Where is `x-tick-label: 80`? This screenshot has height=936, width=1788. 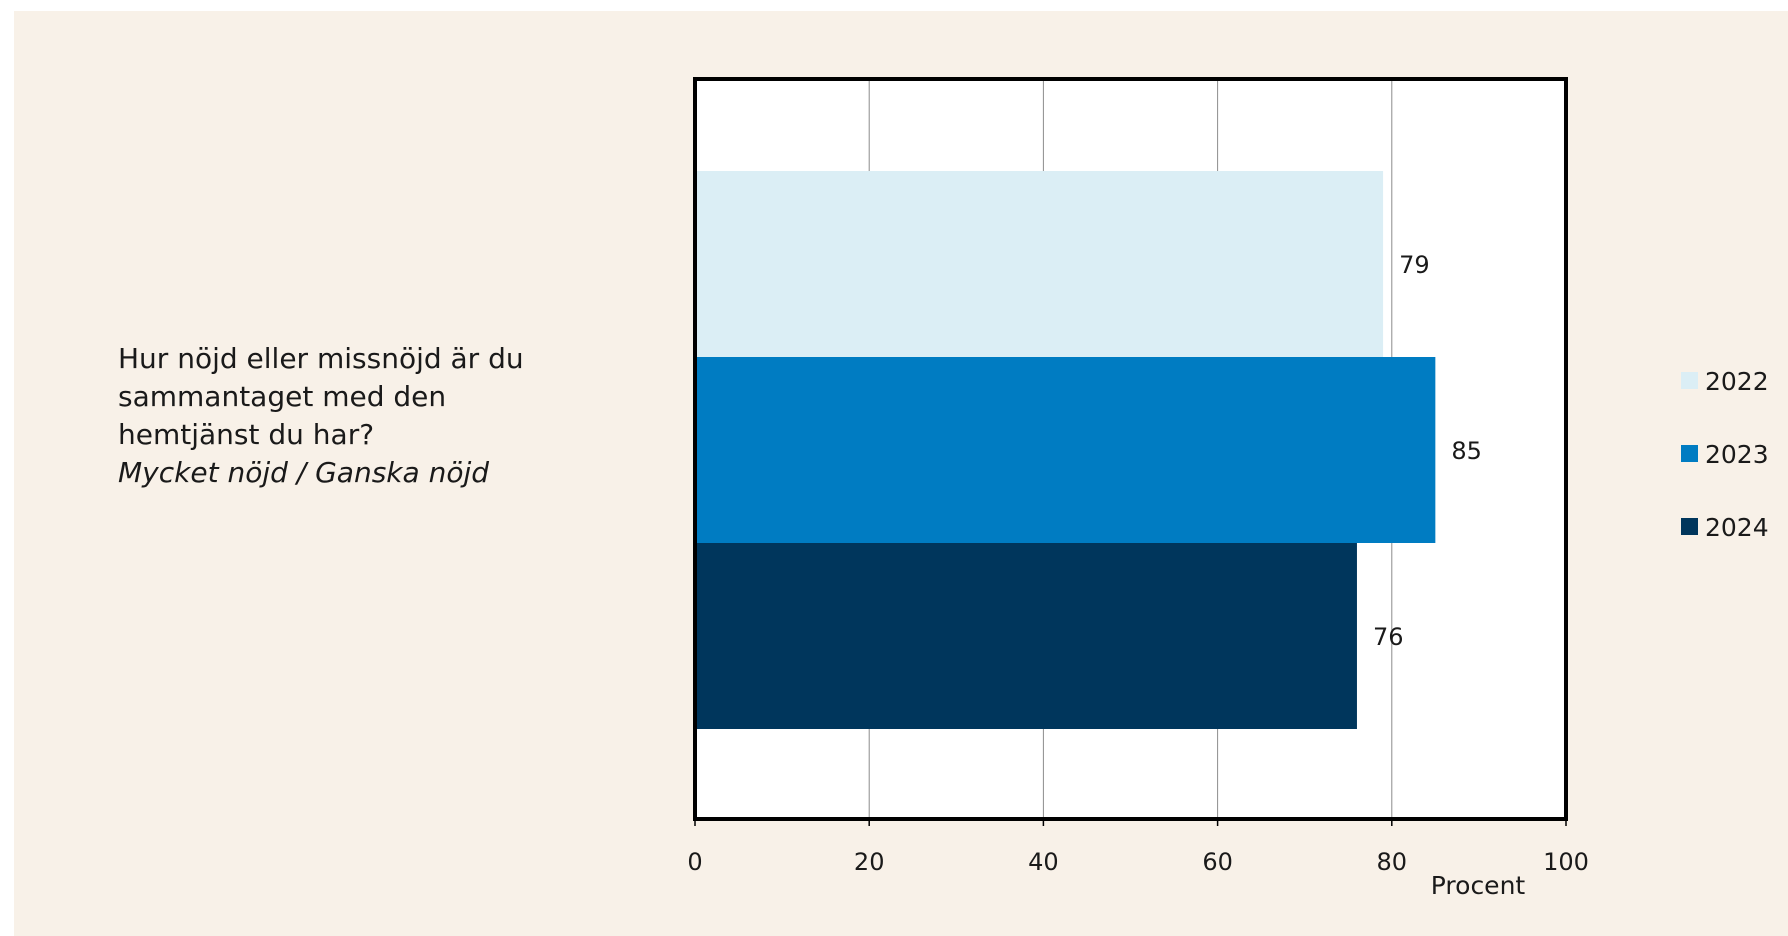
x-tick-label: 80 is located at coordinates (1392, 862).